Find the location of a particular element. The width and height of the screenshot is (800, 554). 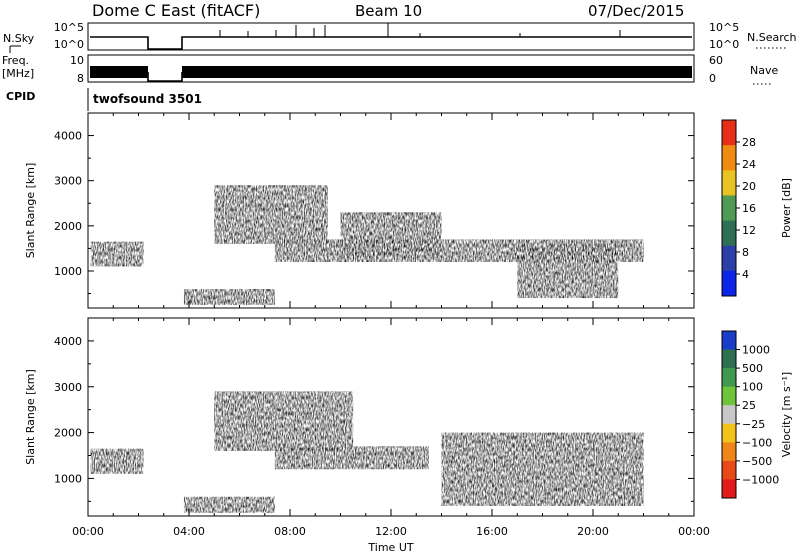

power-ytick-label: 2000 is located at coordinates (68, 226).